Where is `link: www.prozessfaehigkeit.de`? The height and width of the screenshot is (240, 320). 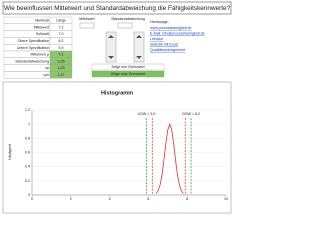
link: www.prozessfaehigkeit.de is located at coordinates (171, 28).